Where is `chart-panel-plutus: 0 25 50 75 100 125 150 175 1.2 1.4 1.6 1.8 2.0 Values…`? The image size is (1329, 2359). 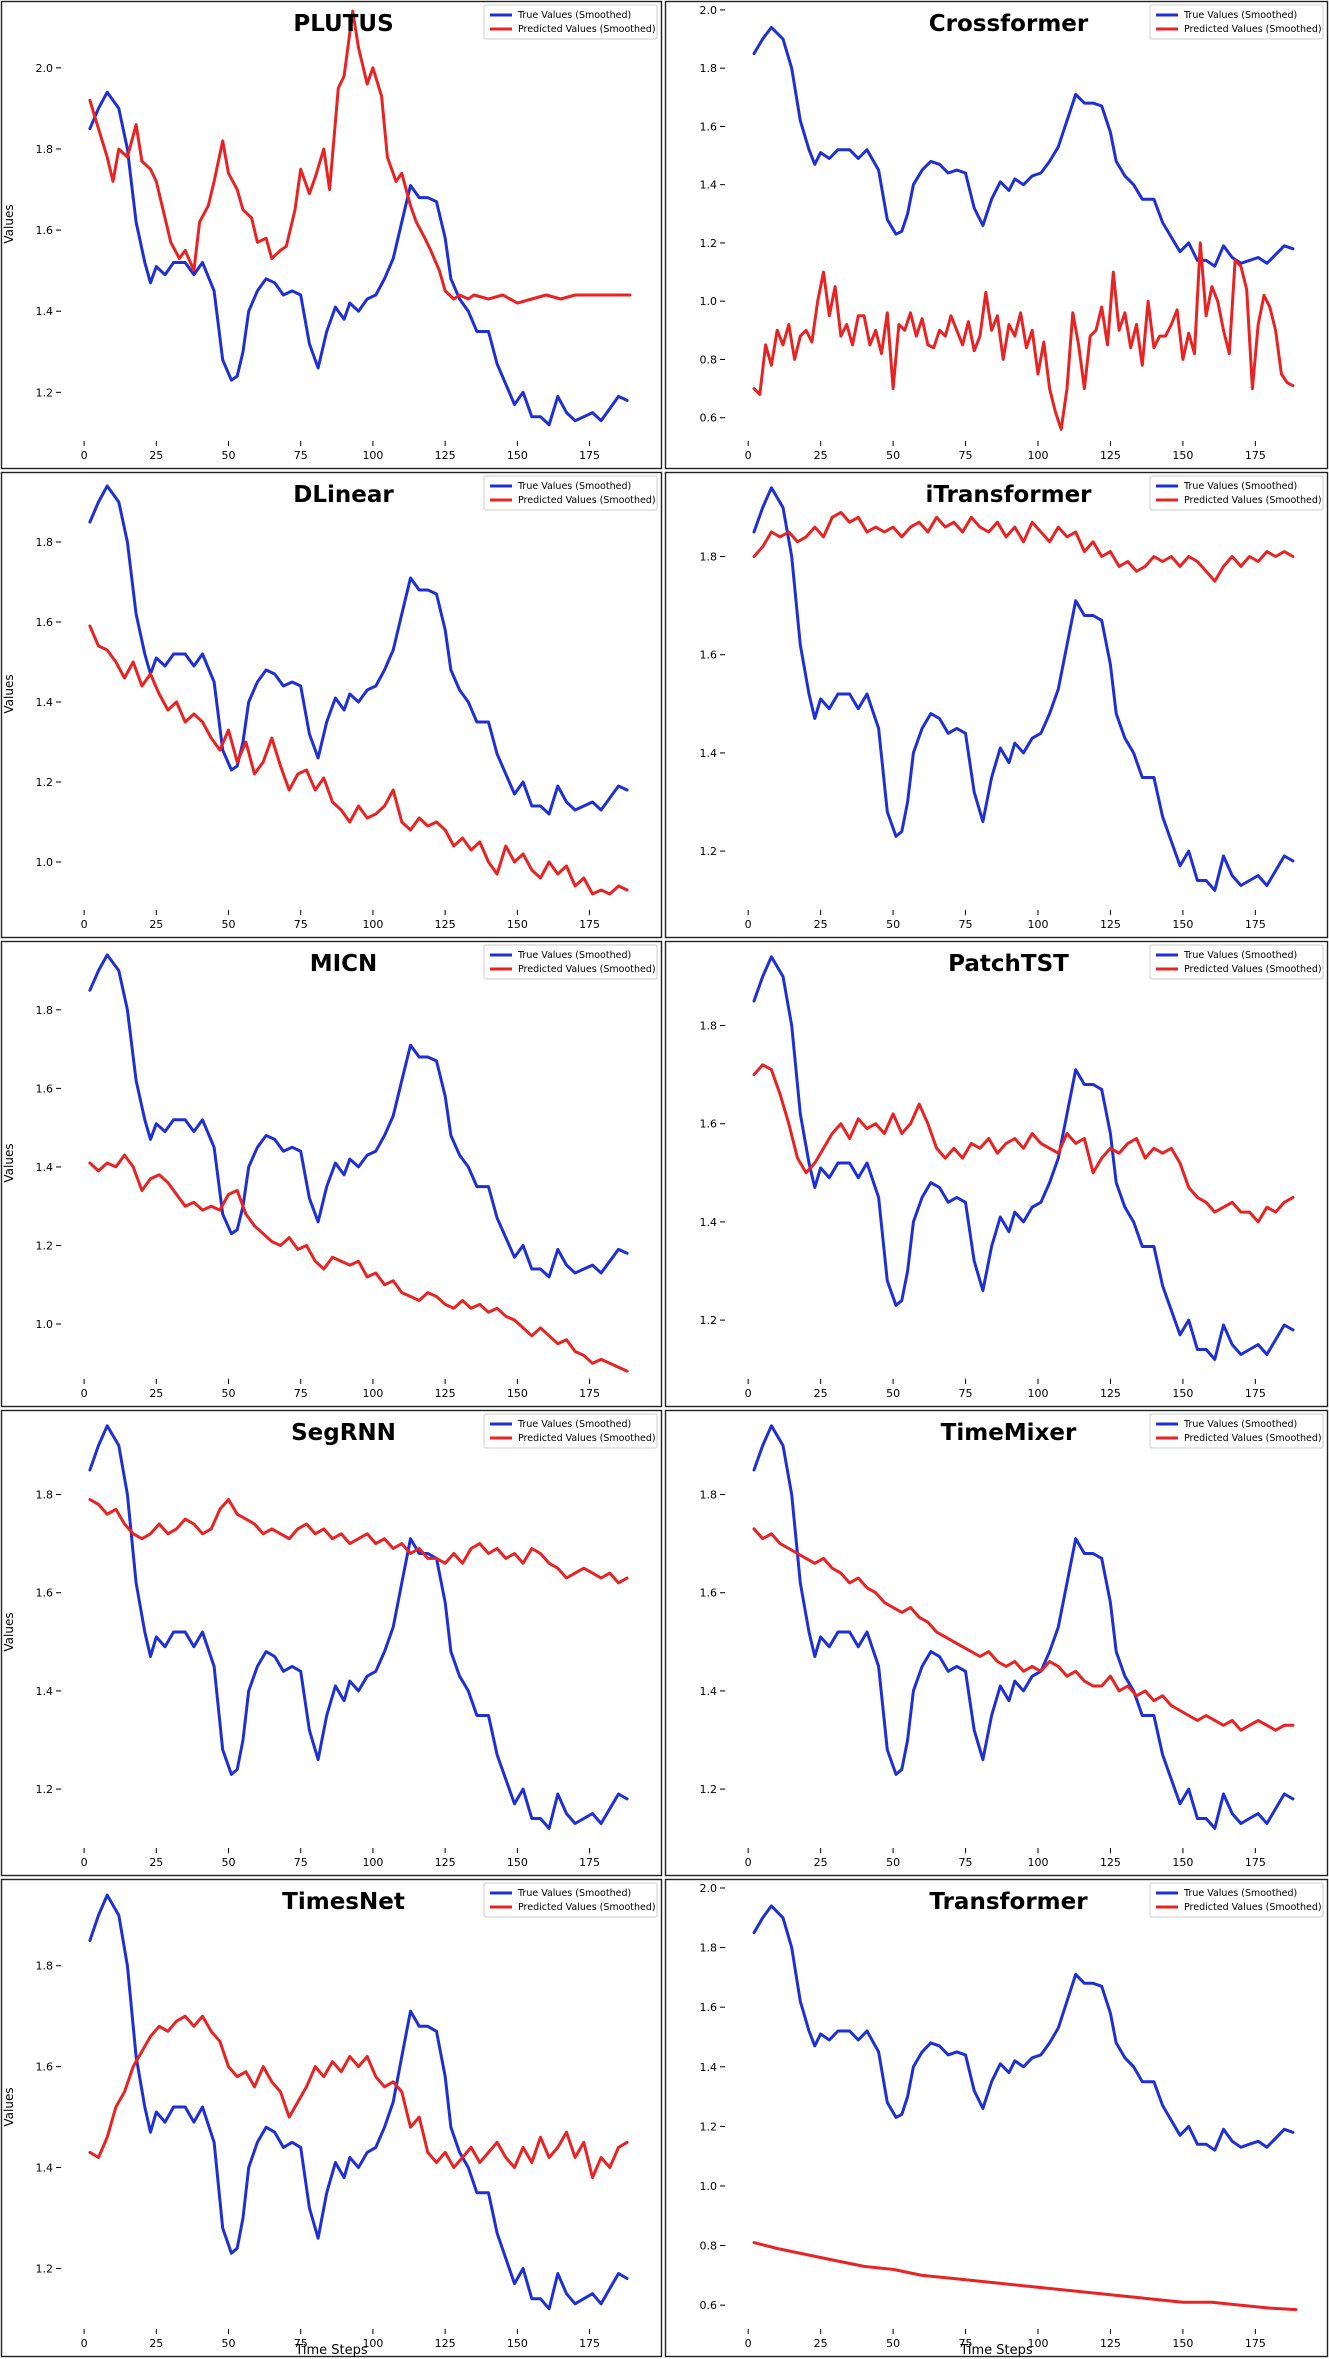 chart-panel-plutus: 0 25 50 75 100 125 150 175 1.2 1.4 1.6 1.8 2.0 Values… is located at coordinates (331, 235).